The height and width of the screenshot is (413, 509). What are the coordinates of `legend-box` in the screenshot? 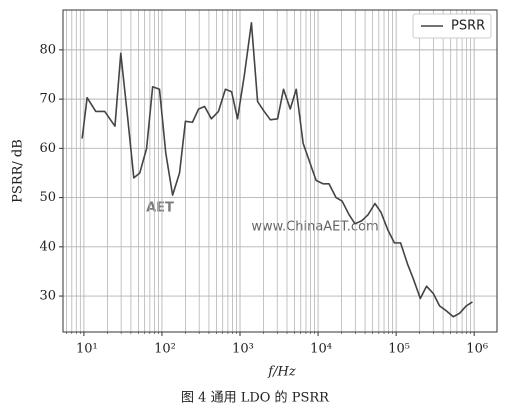 It's located at (452, 26).